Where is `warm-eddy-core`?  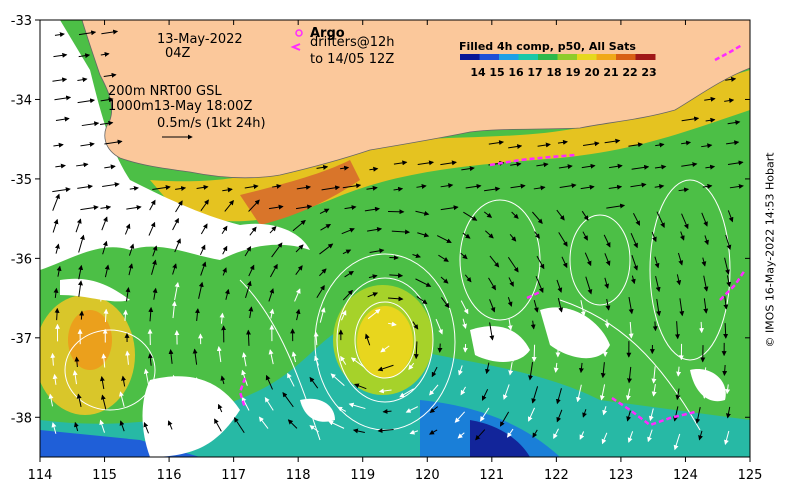 warm-eddy-core is located at coordinates (385, 342).